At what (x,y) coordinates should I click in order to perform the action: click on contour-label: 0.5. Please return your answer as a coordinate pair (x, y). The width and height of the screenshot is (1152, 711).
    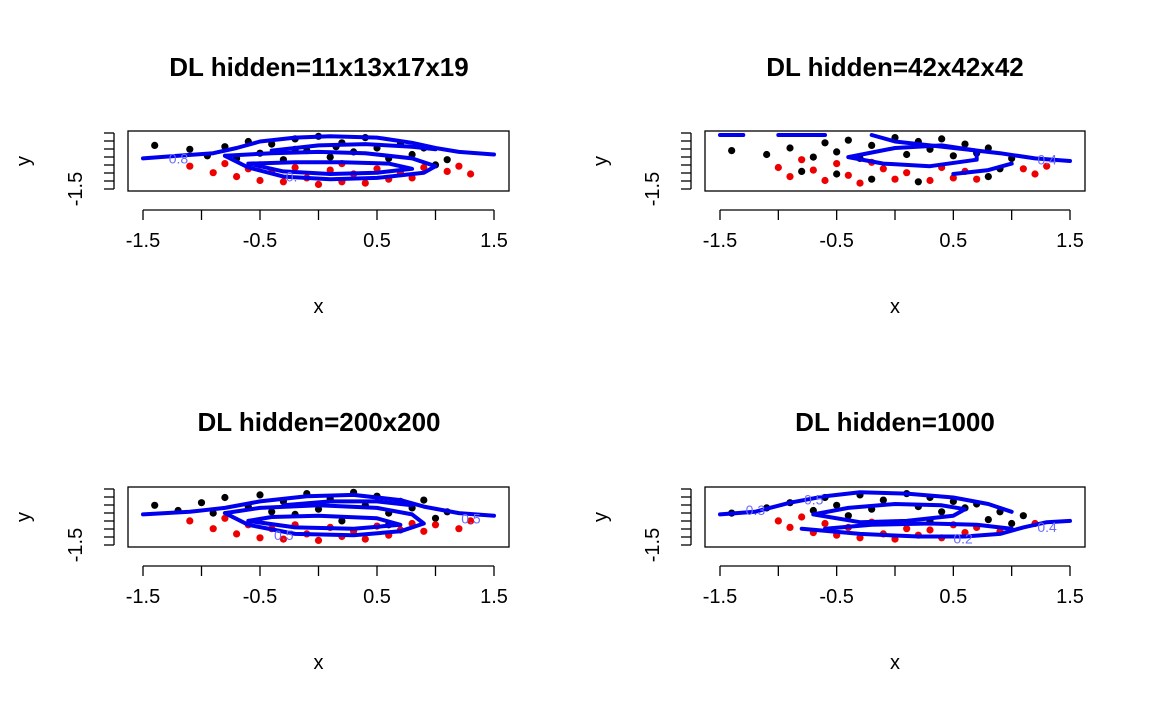
    Looking at the image, I should click on (471, 518).